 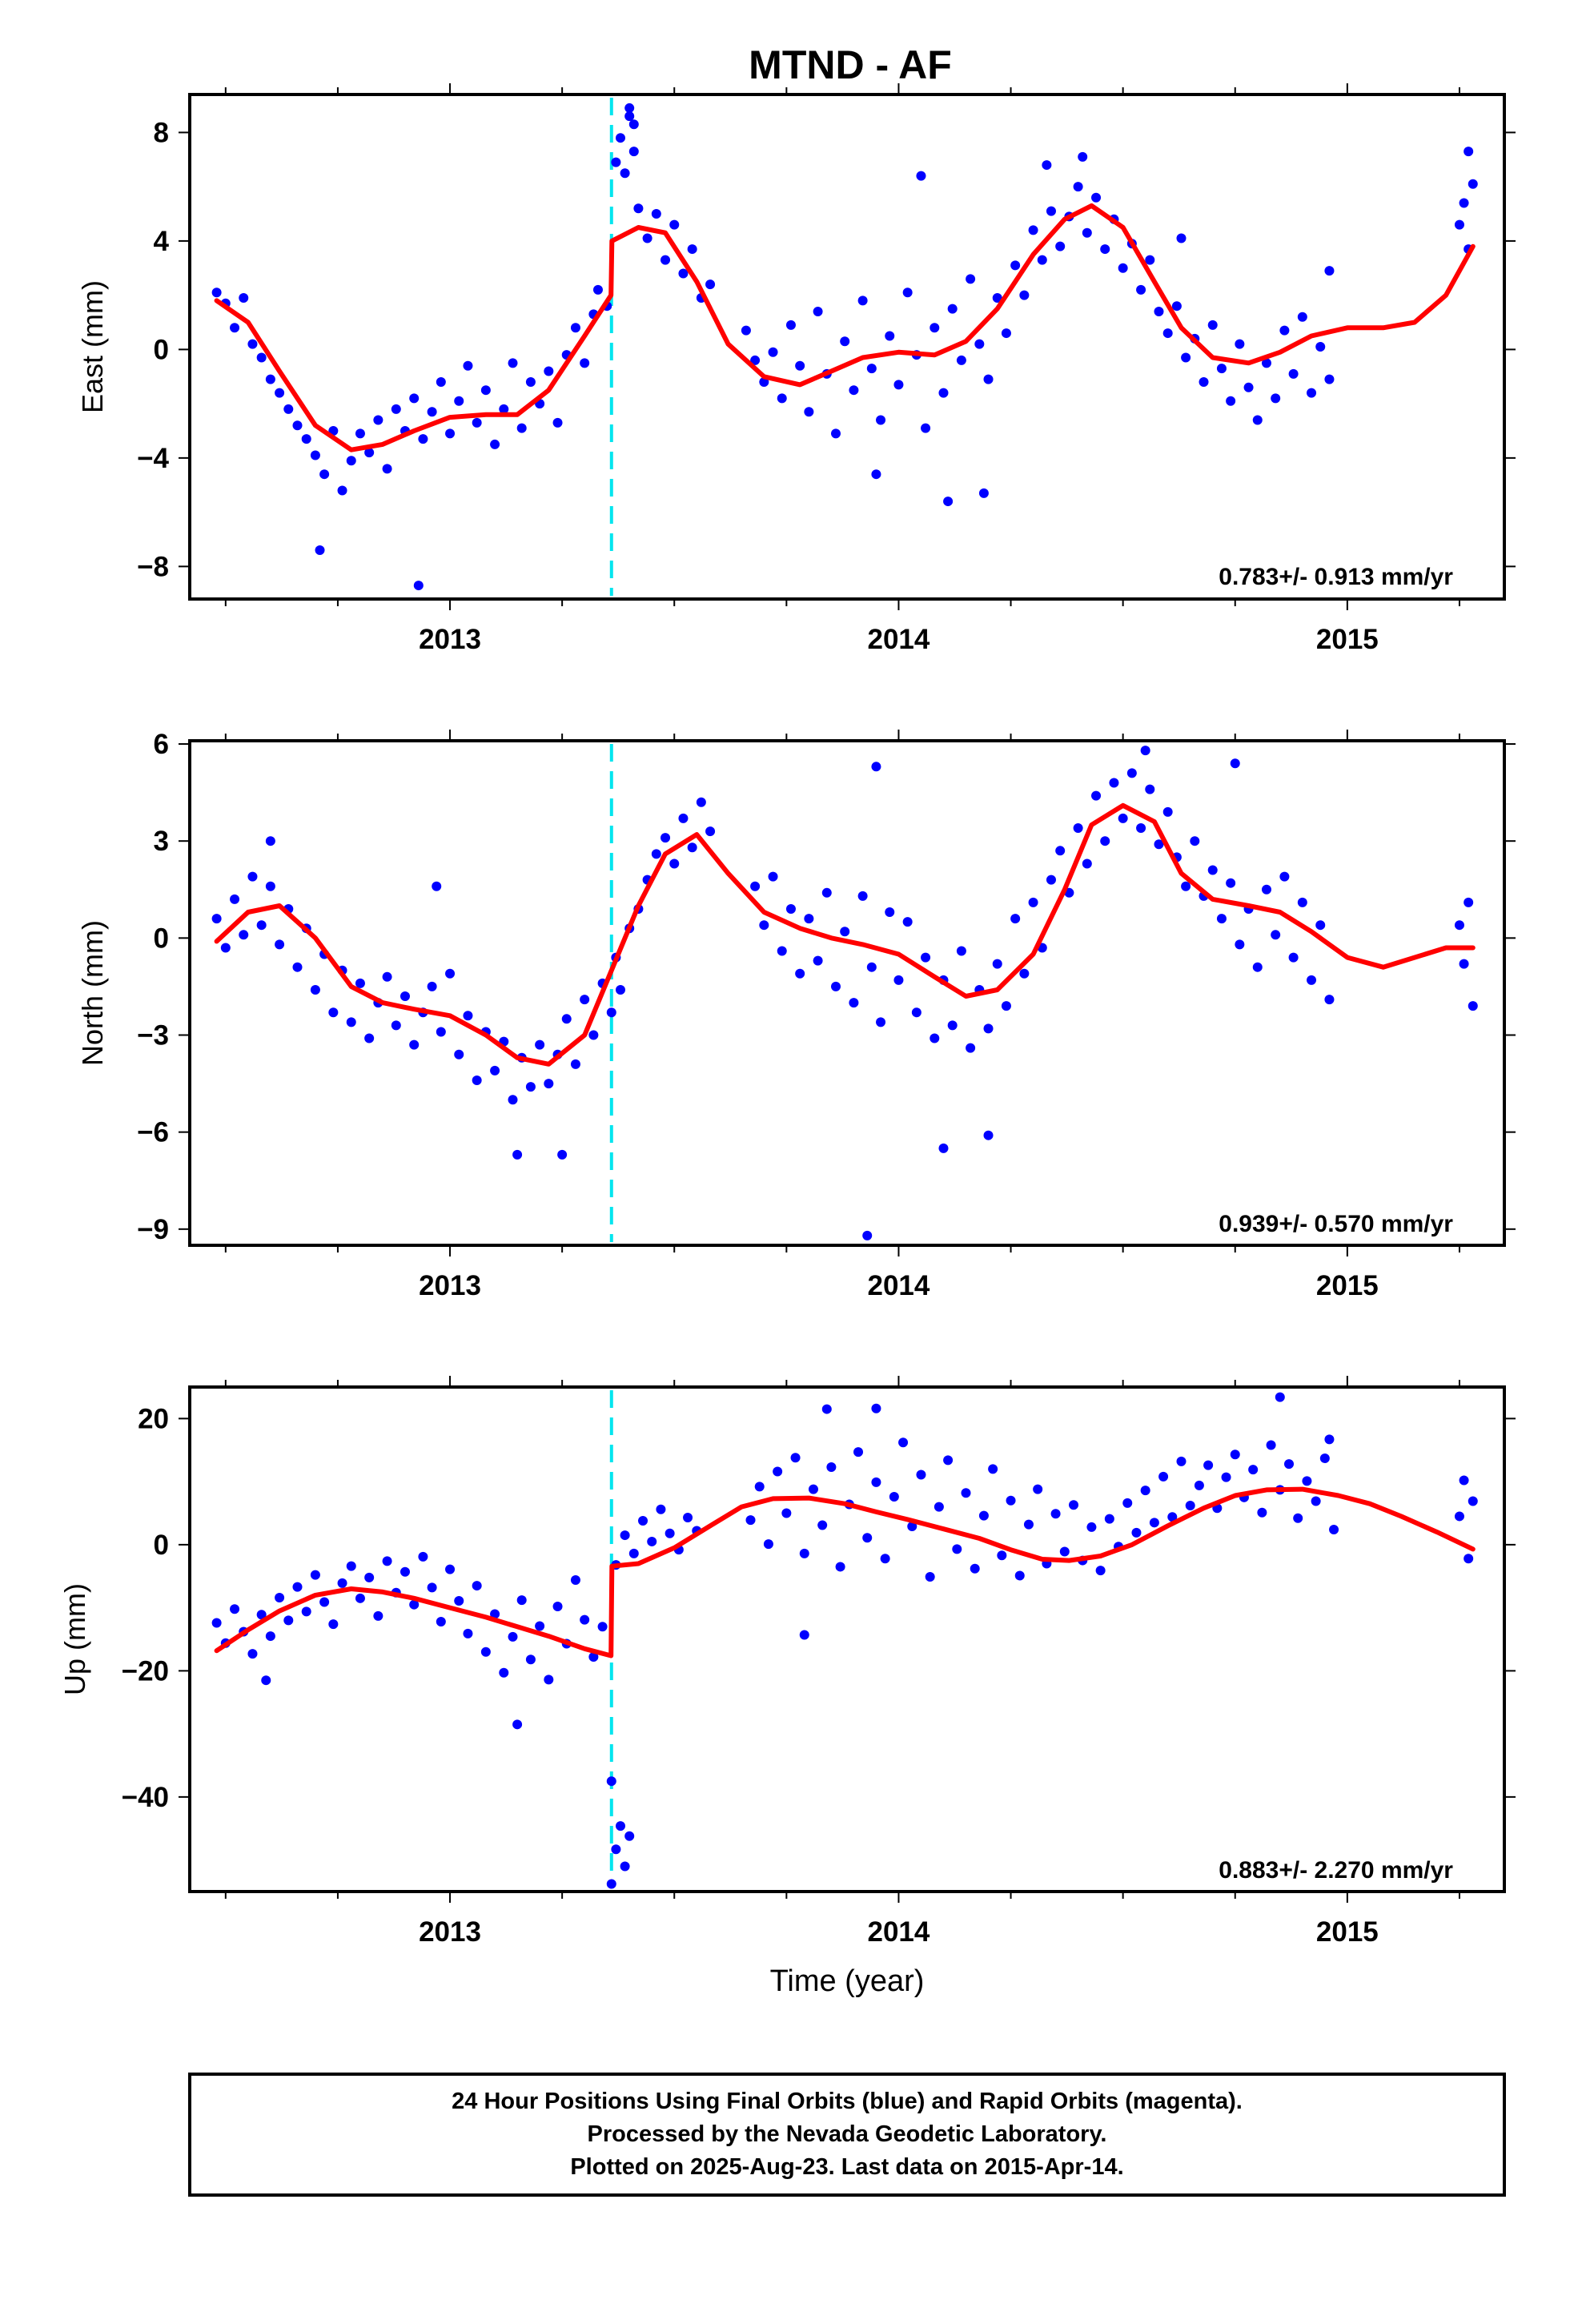 I want to click on up-x-tick-label: 2014, so click(x=899, y=1932).